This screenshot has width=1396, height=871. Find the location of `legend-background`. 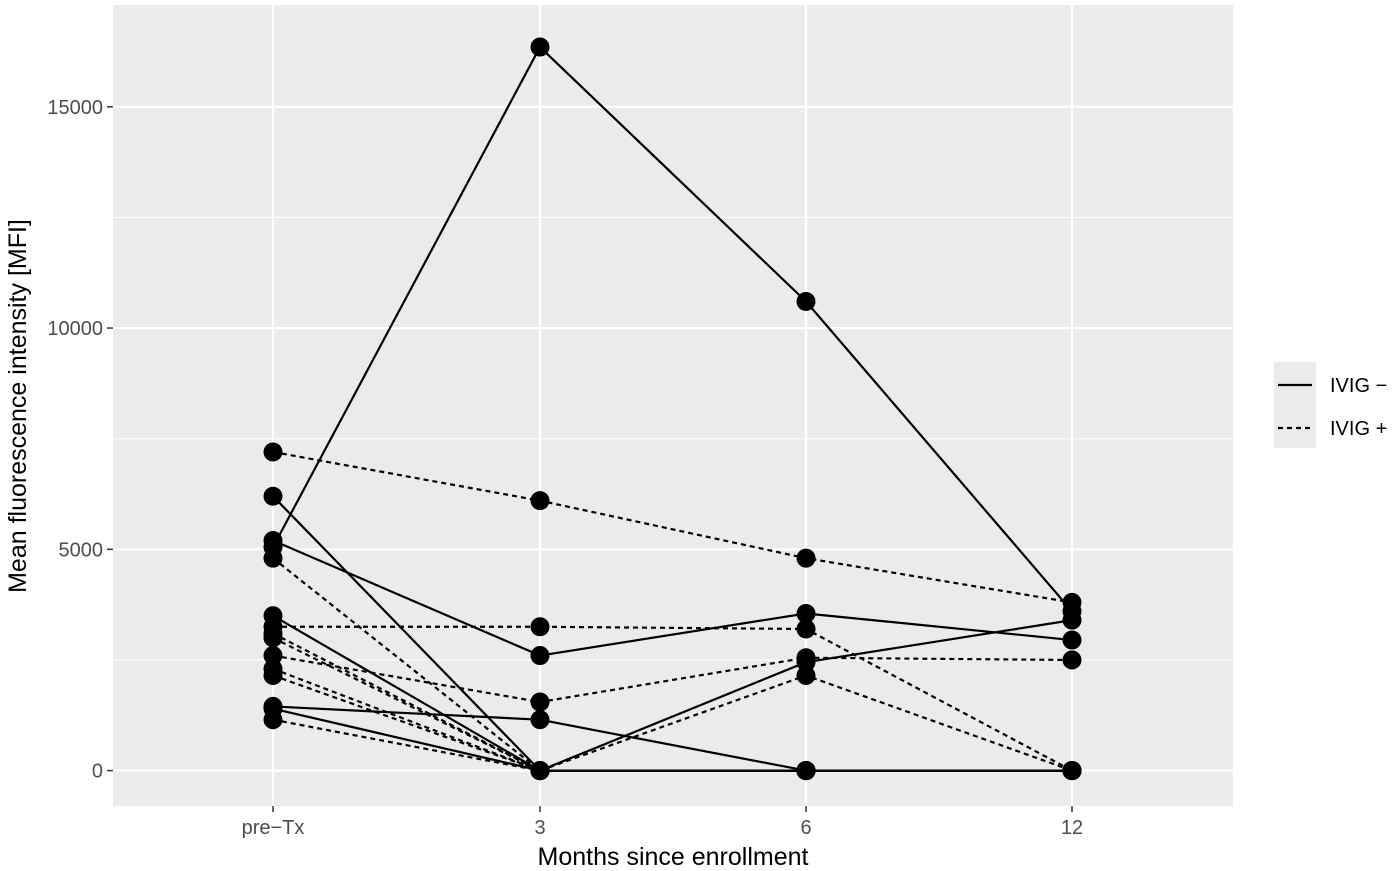

legend-background is located at coordinates (1295, 405).